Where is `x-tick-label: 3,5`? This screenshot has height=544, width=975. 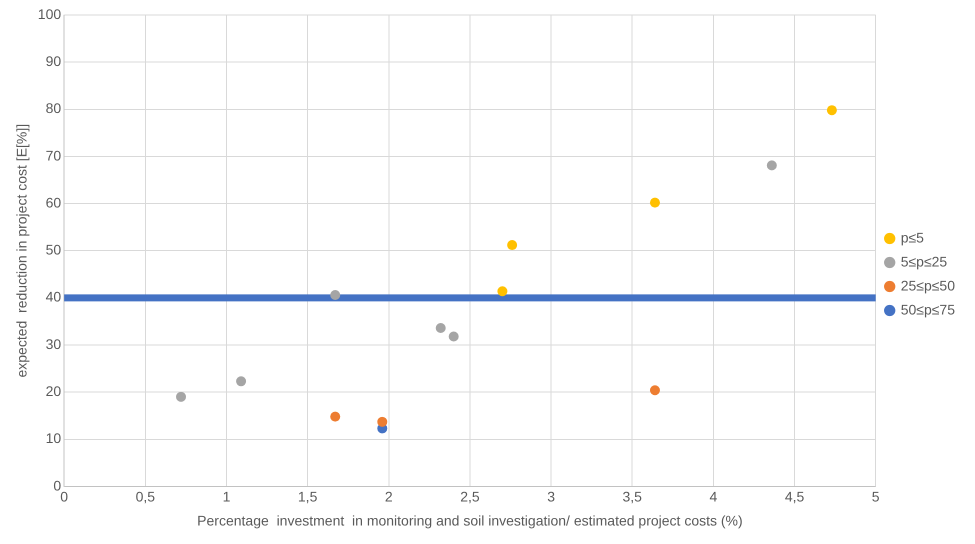 x-tick-label: 3,5 is located at coordinates (632, 496).